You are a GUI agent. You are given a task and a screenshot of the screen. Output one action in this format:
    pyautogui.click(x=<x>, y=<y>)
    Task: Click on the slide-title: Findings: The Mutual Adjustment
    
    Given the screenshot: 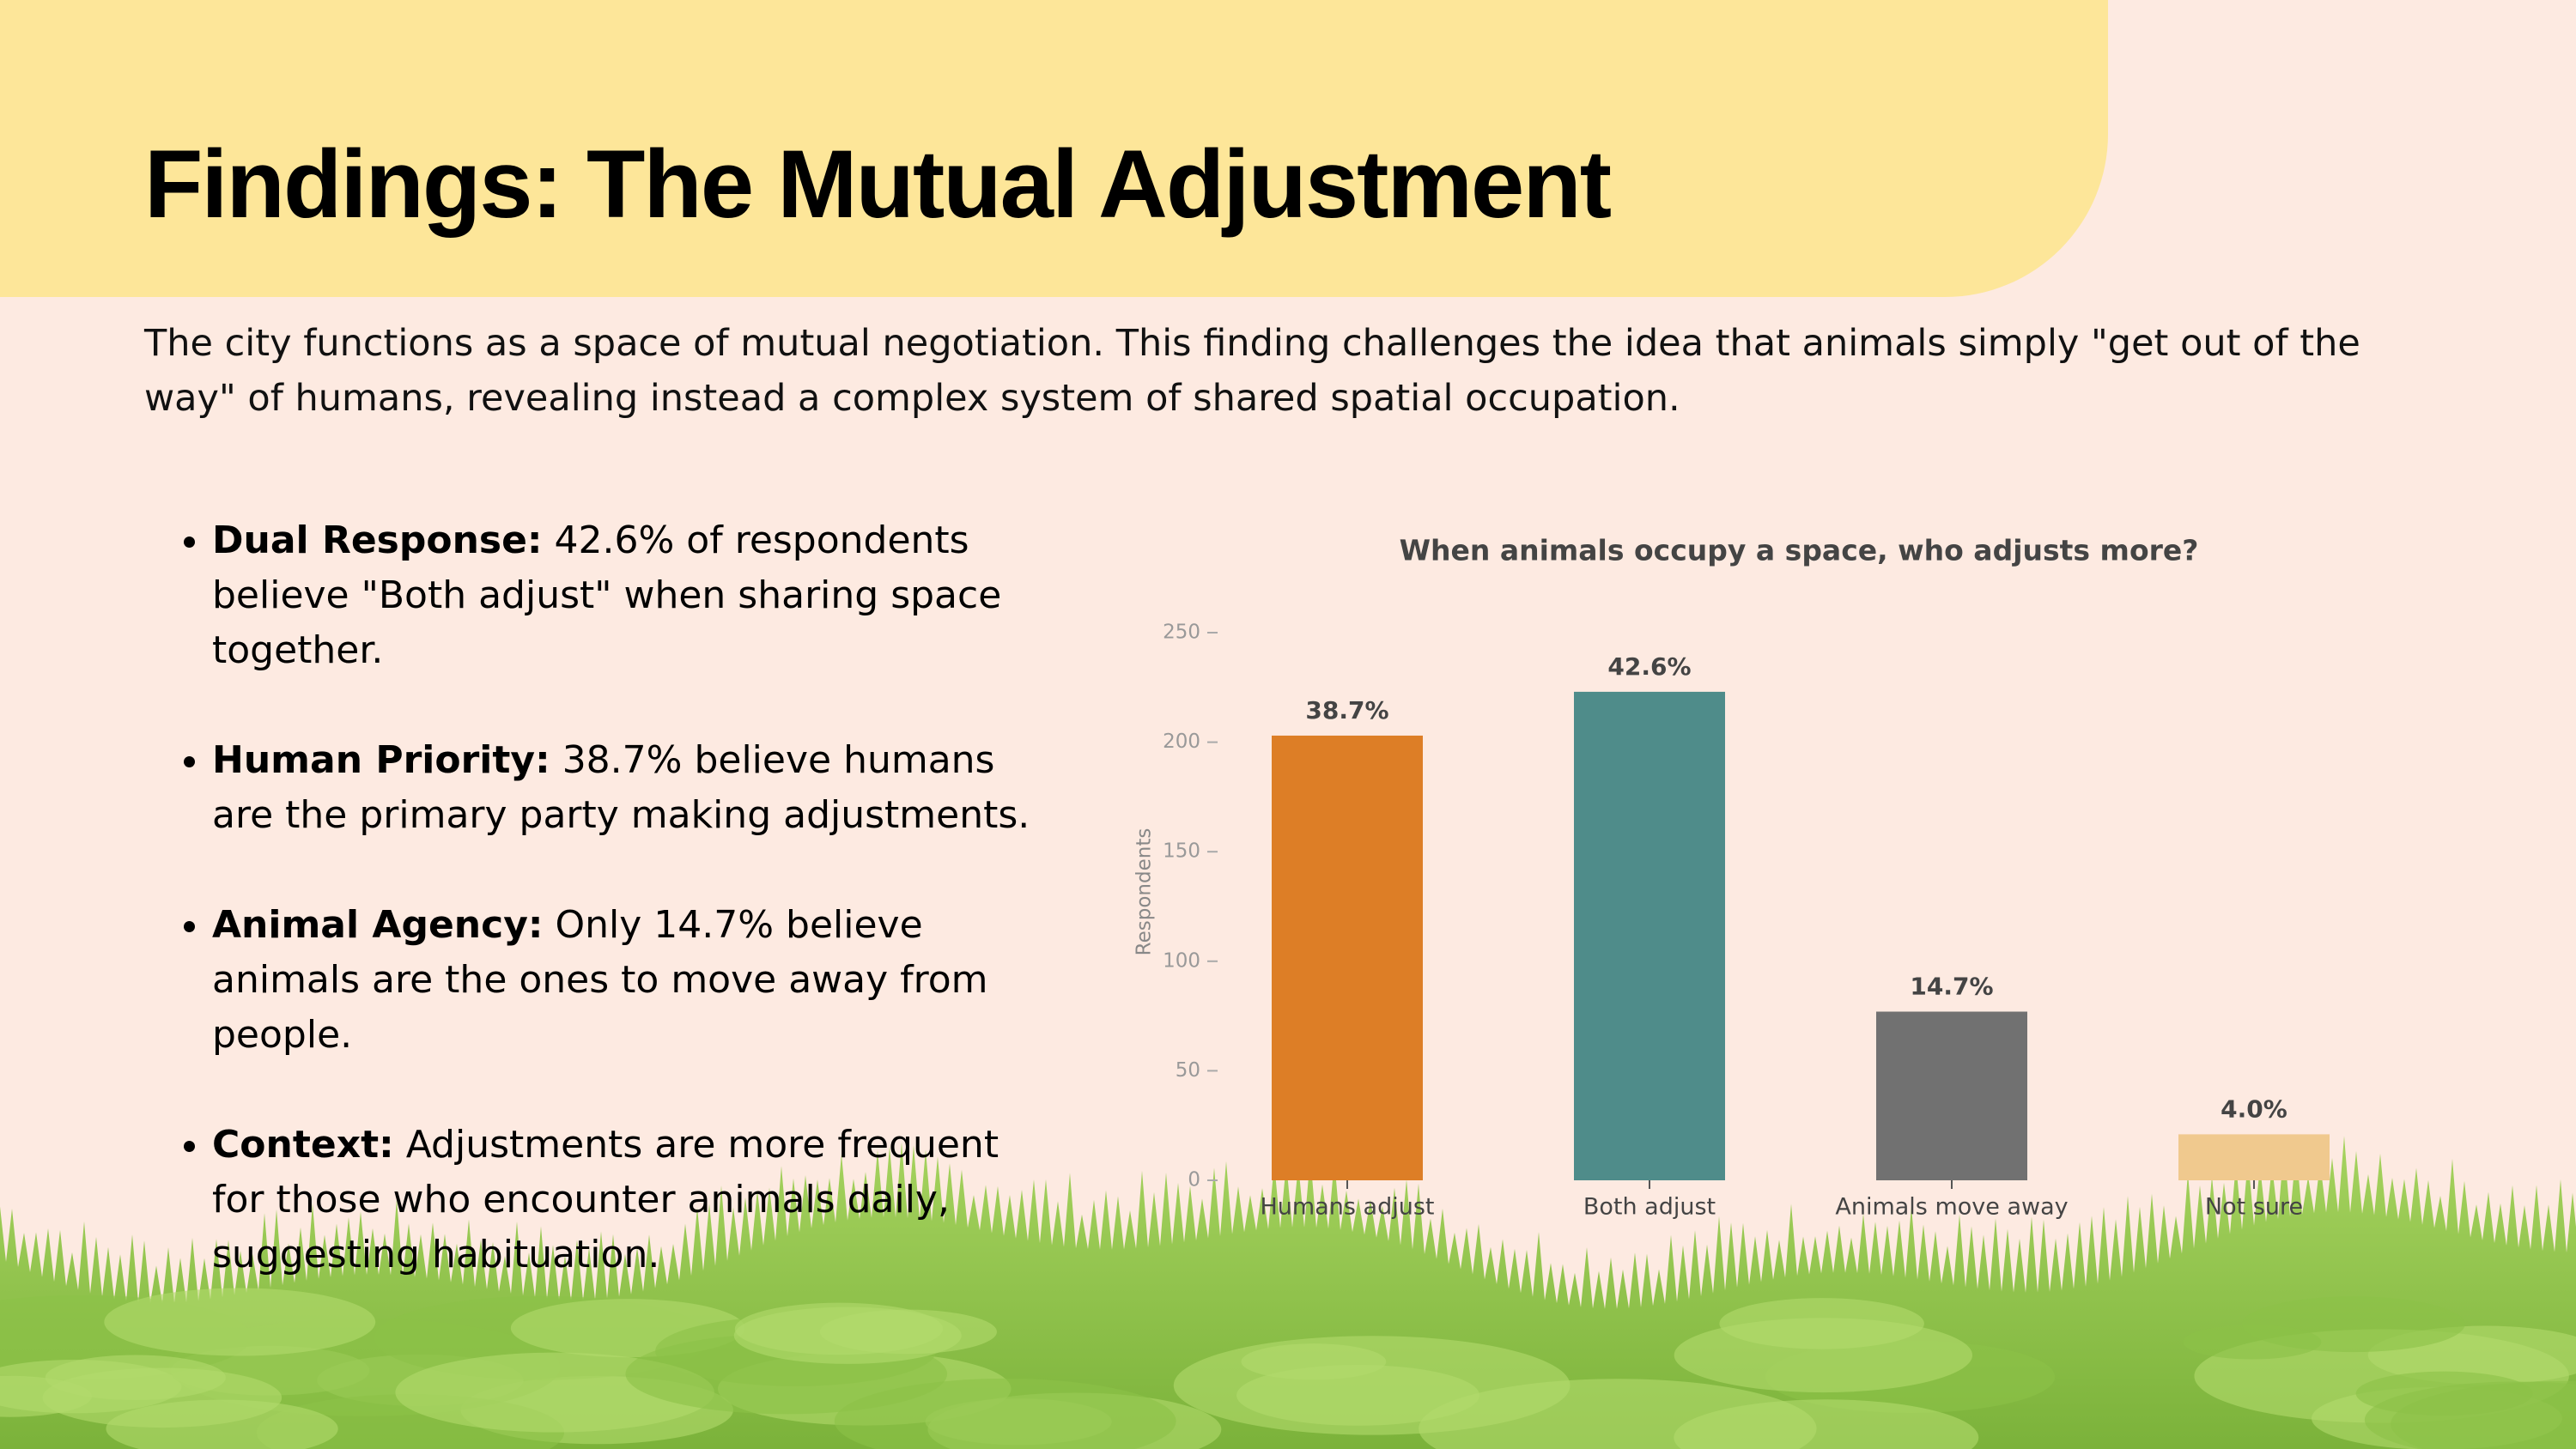 What is the action you would take?
    pyautogui.click(x=878, y=184)
    